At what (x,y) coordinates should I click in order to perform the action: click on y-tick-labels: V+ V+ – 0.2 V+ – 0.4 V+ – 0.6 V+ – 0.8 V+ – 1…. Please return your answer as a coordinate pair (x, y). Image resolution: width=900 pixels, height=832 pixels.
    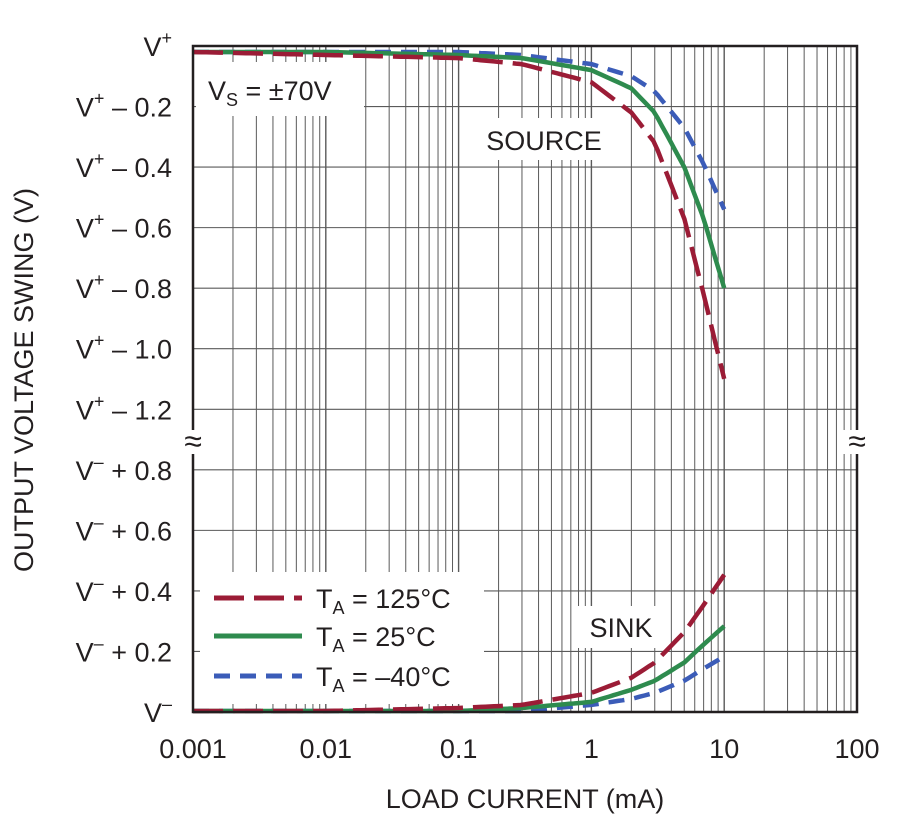
    Looking at the image, I should click on (124, 378).